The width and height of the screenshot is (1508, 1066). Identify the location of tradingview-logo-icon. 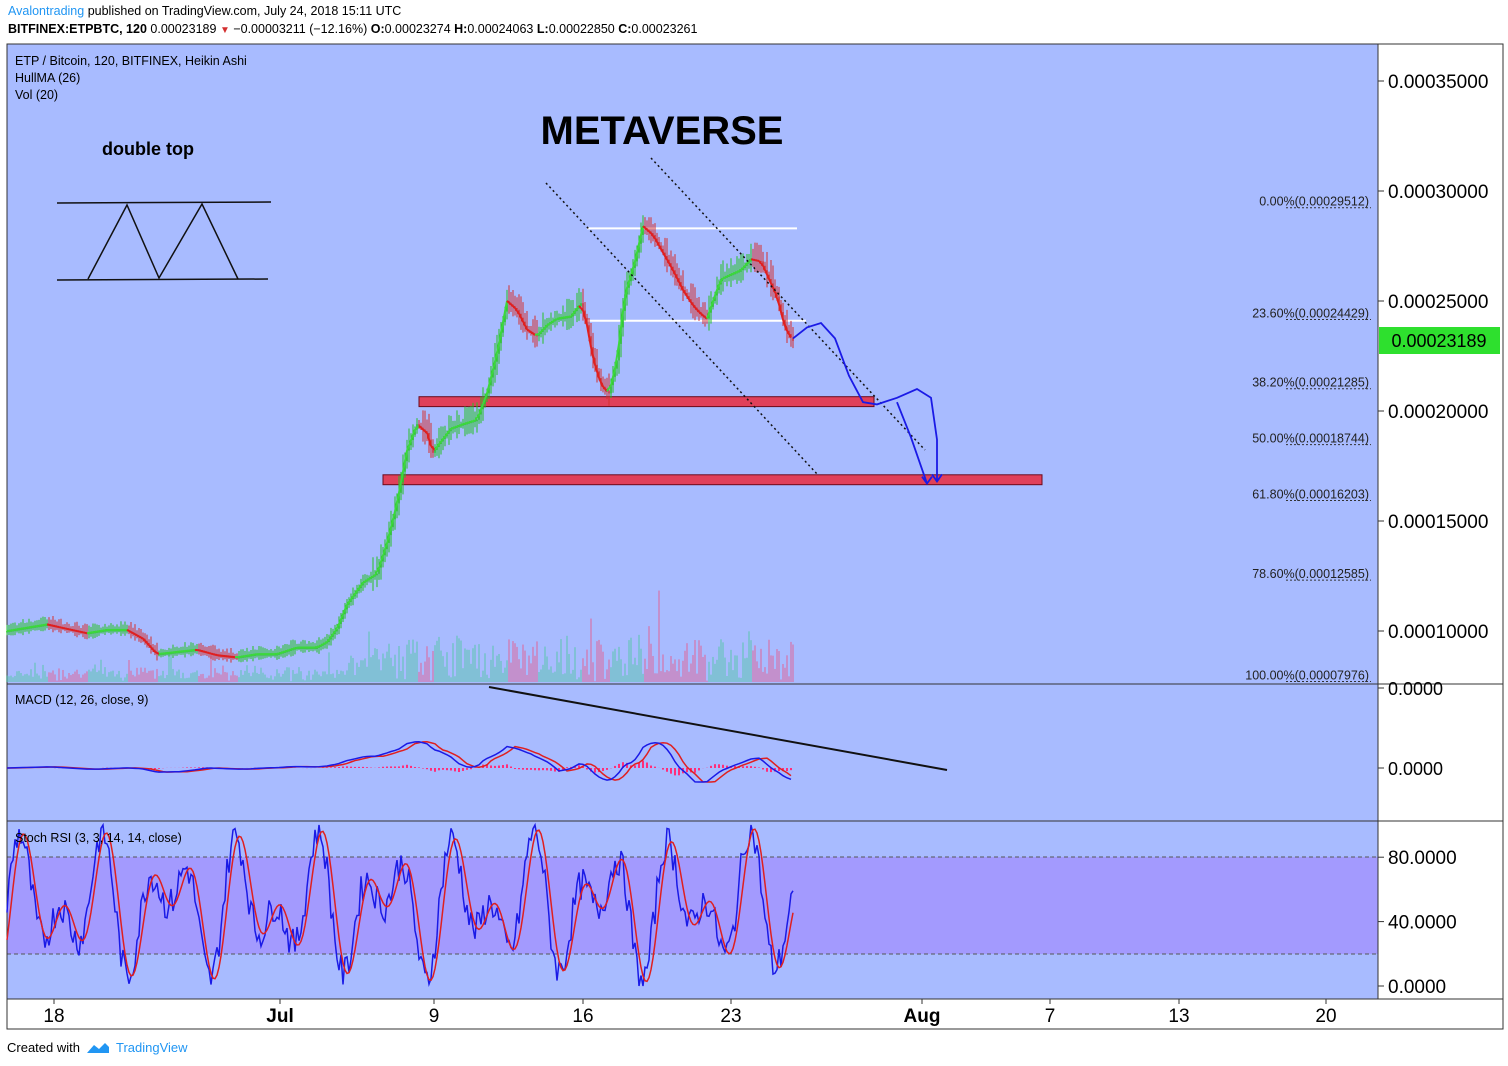
(97, 1047).